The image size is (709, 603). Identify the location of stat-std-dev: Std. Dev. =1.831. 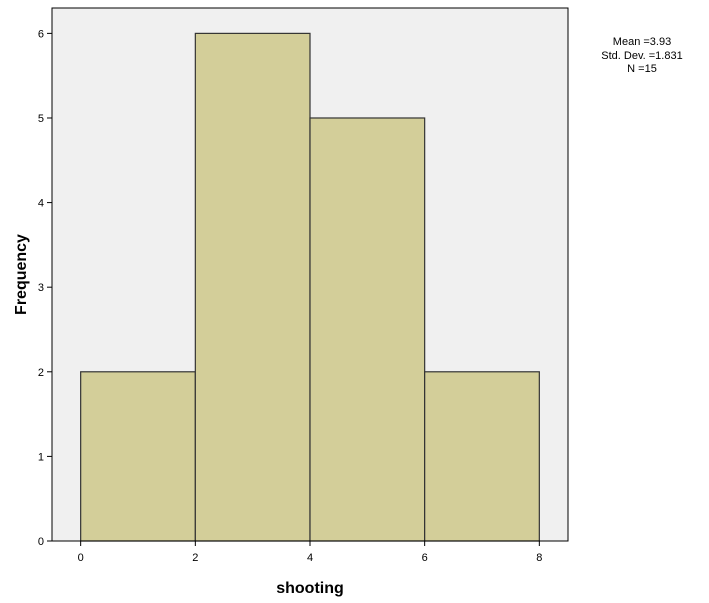
(641, 56).